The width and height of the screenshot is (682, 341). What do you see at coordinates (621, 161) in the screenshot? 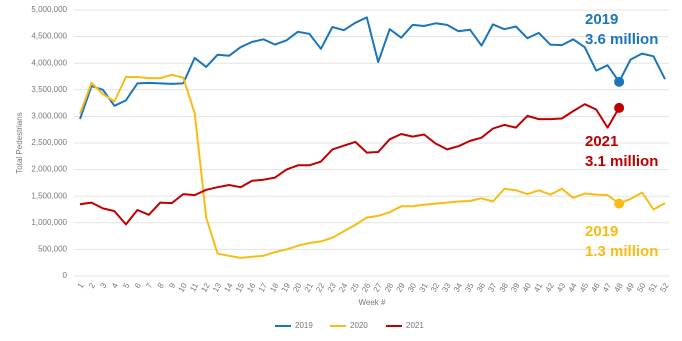
I see `annotation: 3.1 million` at bounding box center [621, 161].